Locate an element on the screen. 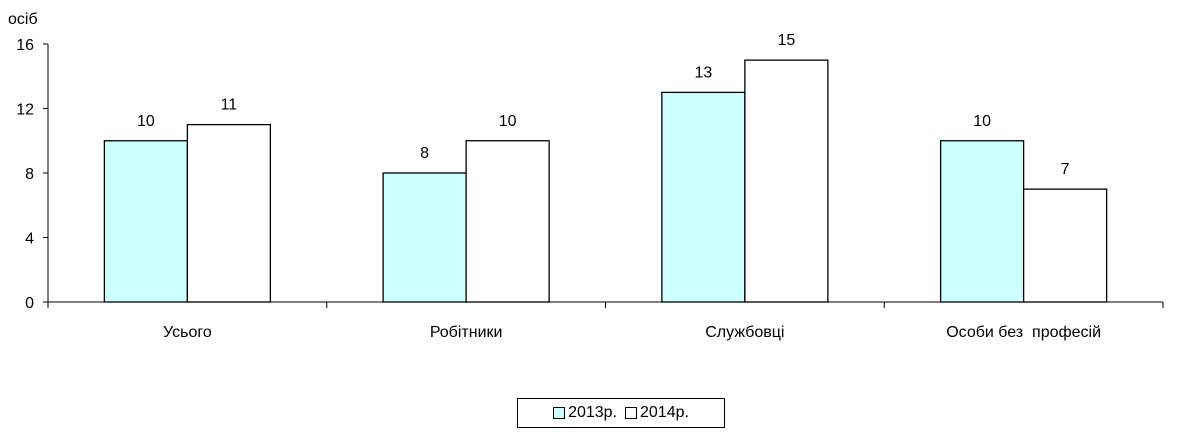  y-tick-label: 4 is located at coordinates (29, 239).